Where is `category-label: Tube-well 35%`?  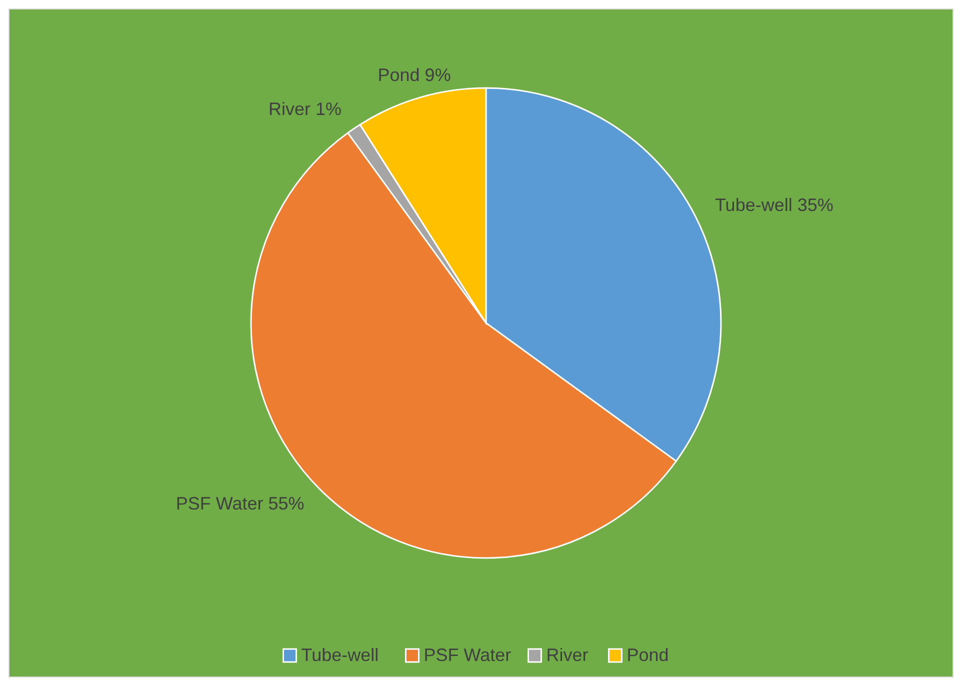
category-label: Tube-well 35% is located at coordinates (774, 205).